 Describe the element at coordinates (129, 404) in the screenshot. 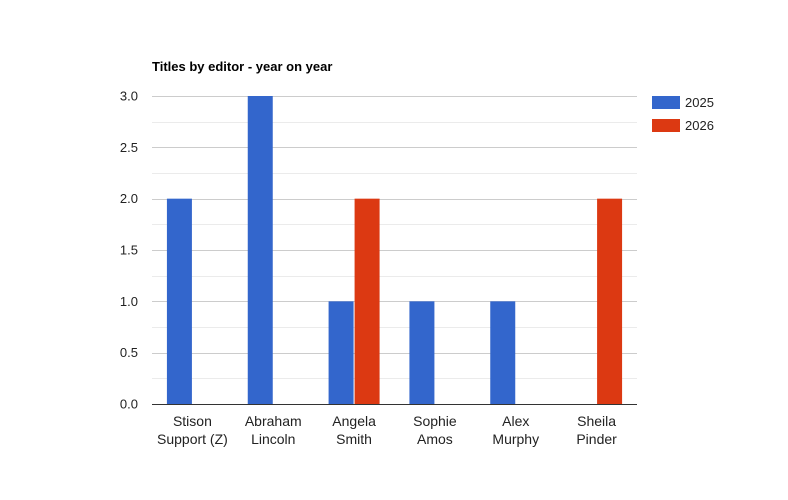

I see `y-tick-label: 0.0` at that location.